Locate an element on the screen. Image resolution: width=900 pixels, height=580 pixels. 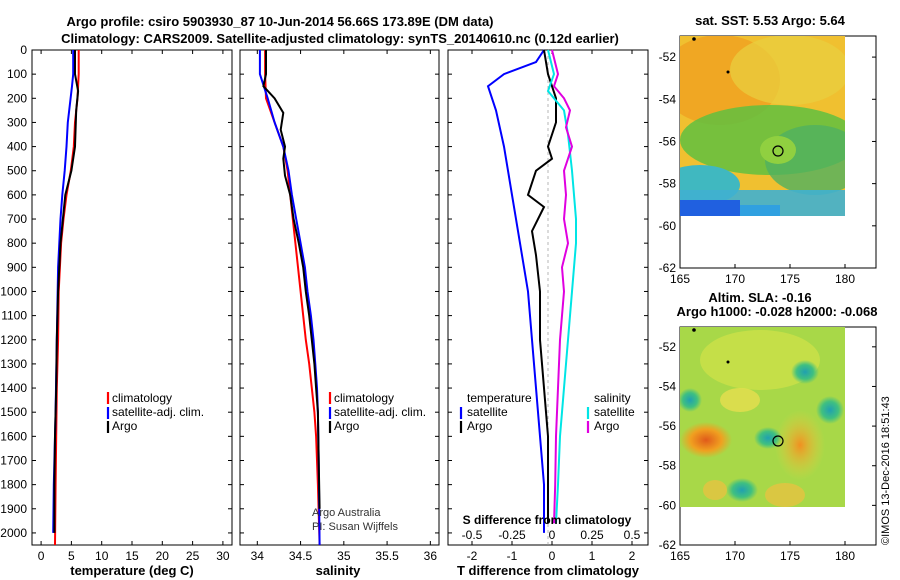
x-tick-label: 35 is located at coordinates (344, 556).